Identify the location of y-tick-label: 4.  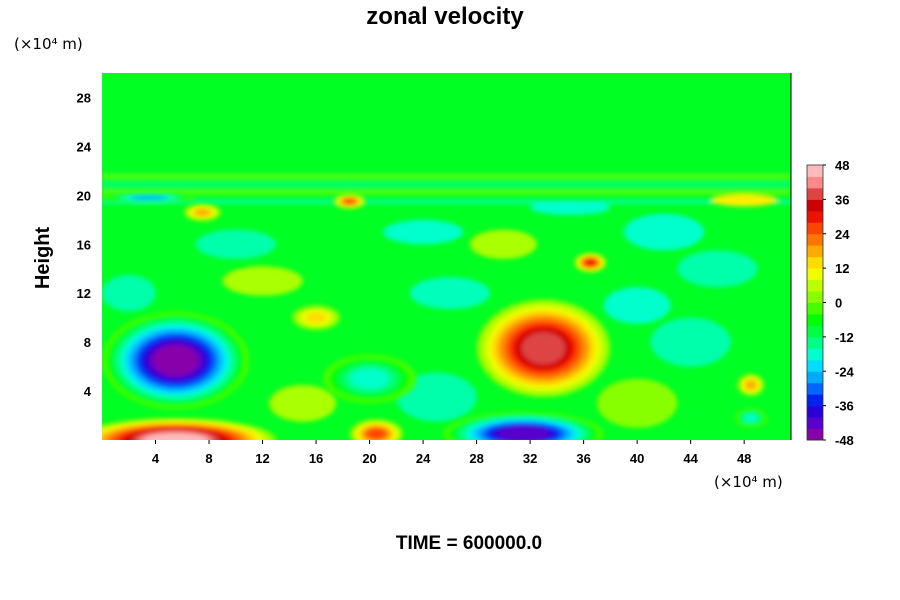
(88, 391).